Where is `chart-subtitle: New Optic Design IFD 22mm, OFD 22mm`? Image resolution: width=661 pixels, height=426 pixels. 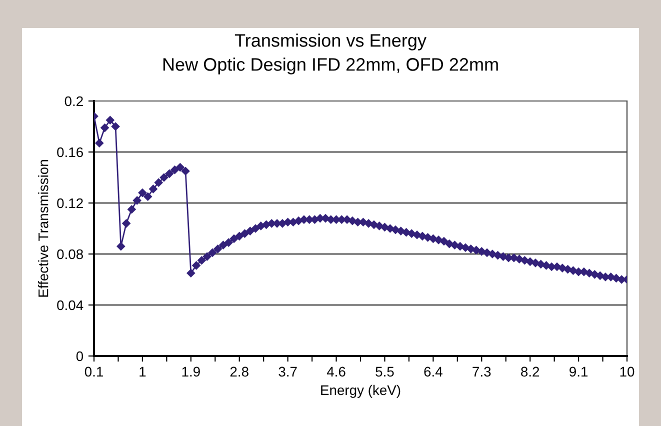 chart-subtitle: New Optic Design IFD 22mm, OFD 22mm is located at coordinates (330, 66).